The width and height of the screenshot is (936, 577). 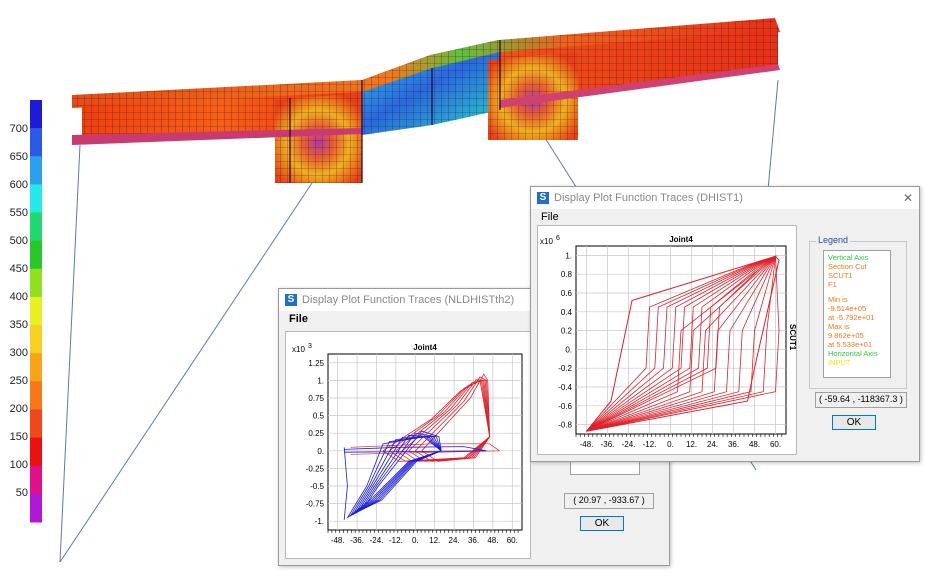 What do you see at coordinates (18, 269) in the screenshot?
I see `color-scale-tick-label: 450` at bounding box center [18, 269].